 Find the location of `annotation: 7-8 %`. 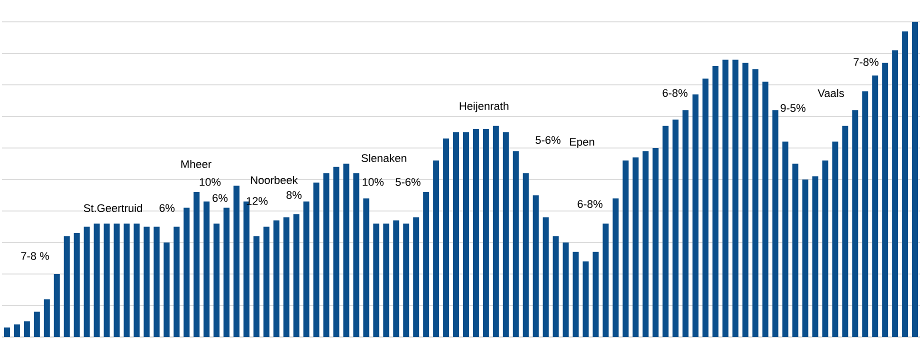

annotation: 7-8 % is located at coordinates (35, 256).